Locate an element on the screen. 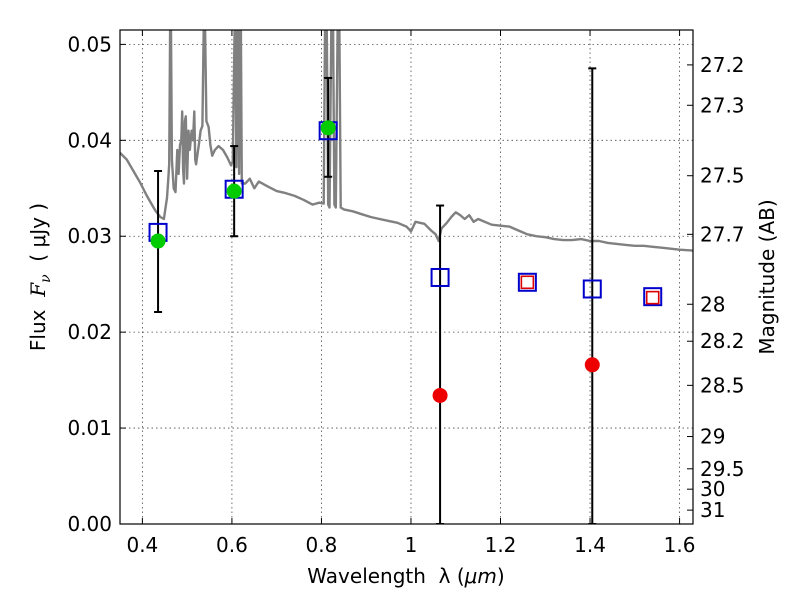 This screenshot has height=604, width=800. y-tick-label-0: 0.00 is located at coordinates (89, 524).